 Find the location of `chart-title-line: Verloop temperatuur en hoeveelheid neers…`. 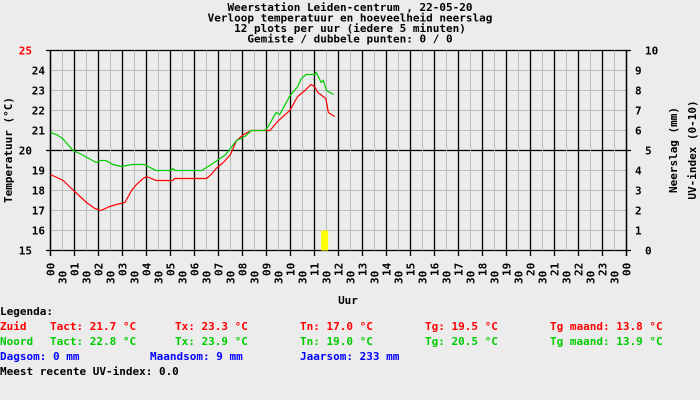

chart-title-line: Verloop temperatuur en hoeveelheid neers… is located at coordinates (350, 18).